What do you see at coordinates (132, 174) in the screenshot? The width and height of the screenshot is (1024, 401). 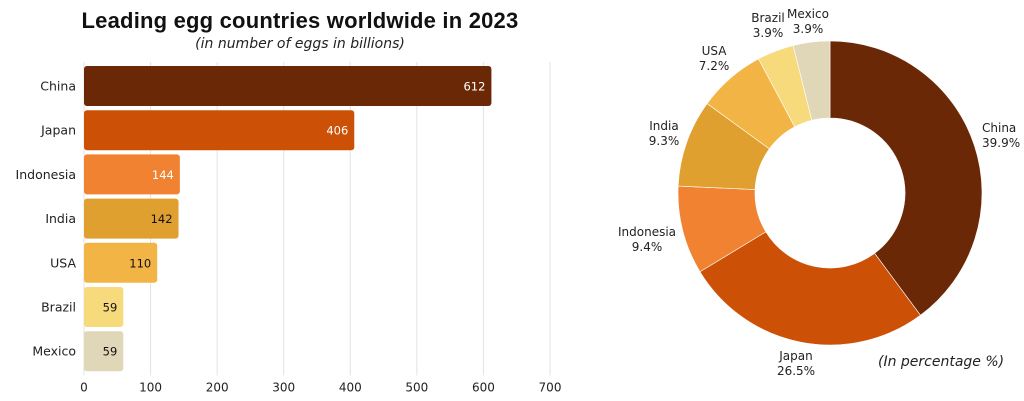 I see `bar-indonesia` at bounding box center [132, 174].